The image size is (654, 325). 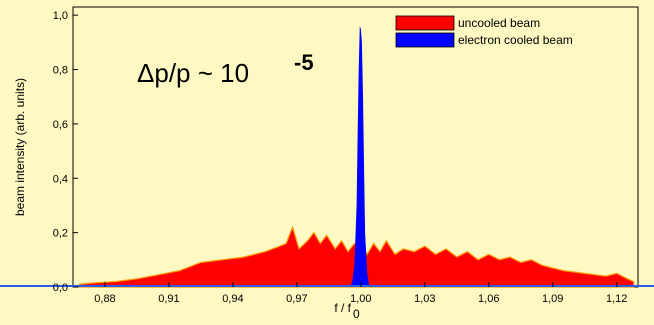 I want to click on annotation-exponent: -5, so click(x=304, y=62).